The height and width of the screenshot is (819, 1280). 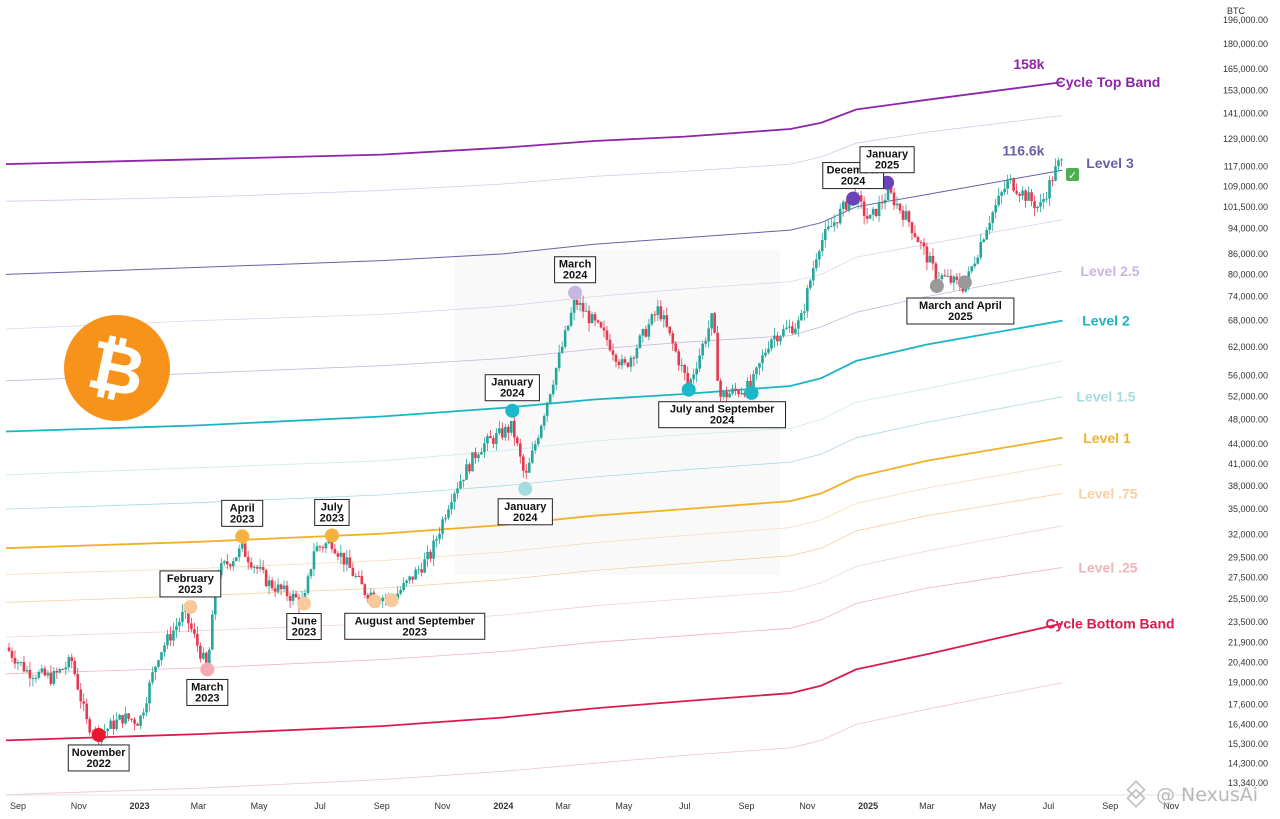 What do you see at coordinates (98, 764) in the screenshot?
I see `callout-text: 2022` at bounding box center [98, 764].